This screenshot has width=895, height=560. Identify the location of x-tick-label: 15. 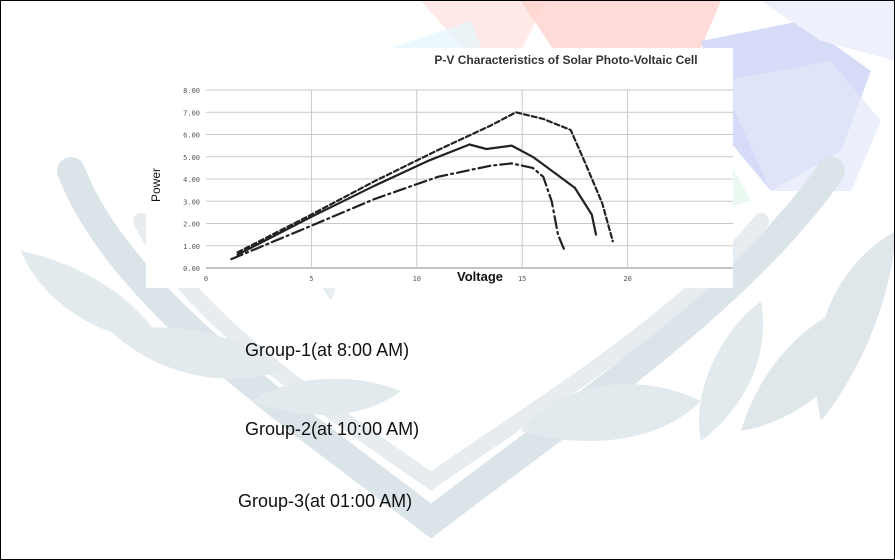
(522, 279).